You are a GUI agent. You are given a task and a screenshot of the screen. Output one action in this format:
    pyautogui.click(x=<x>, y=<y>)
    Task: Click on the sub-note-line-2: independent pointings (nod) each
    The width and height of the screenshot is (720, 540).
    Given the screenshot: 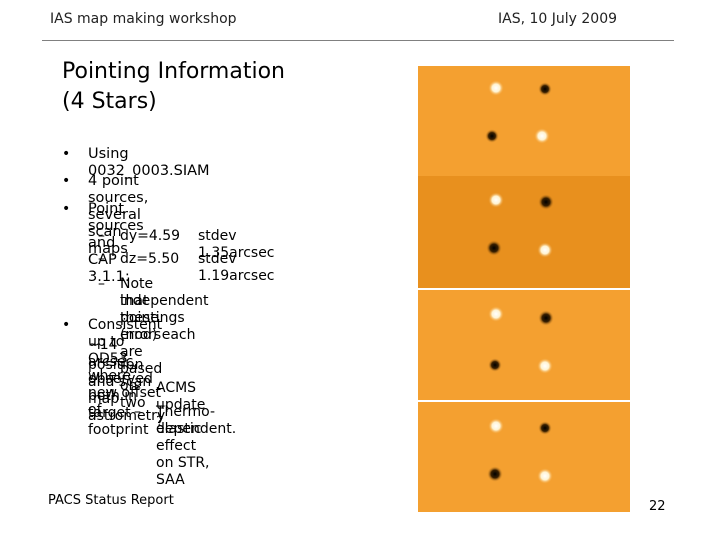 What is the action you would take?
    pyautogui.click(x=164, y=318)
    